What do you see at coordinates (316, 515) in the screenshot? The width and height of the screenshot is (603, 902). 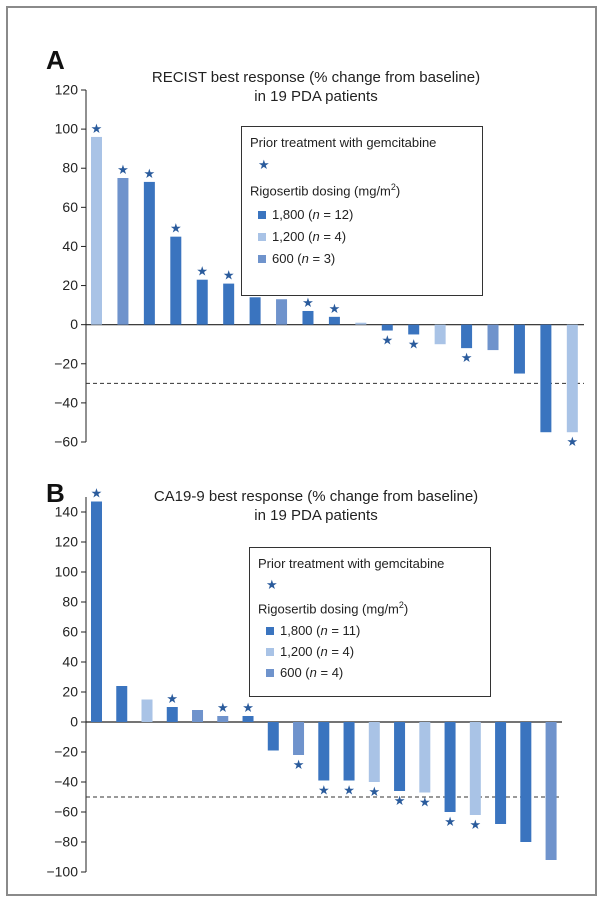 I see `panel-b-title-line2: in 19 PDA patients` at bounding box center [316, 515].